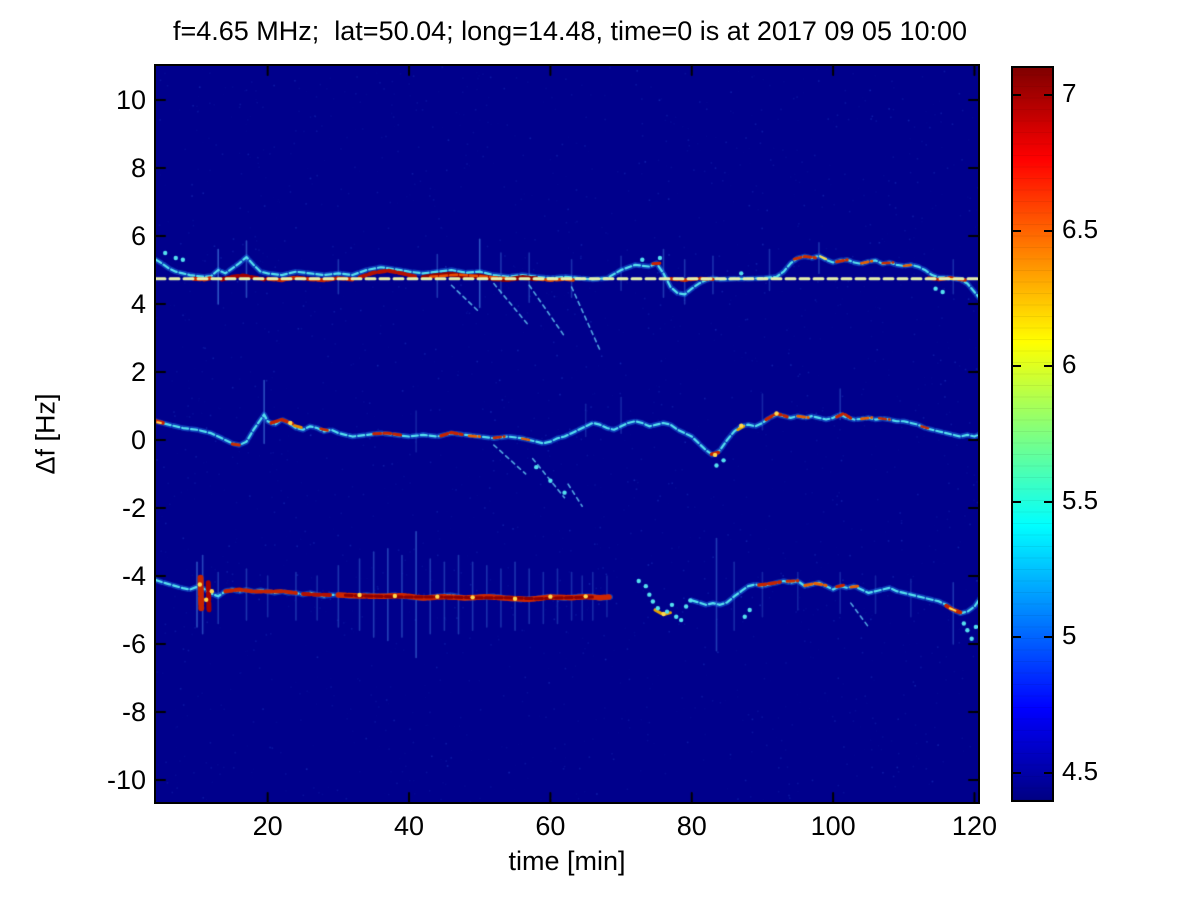  I want to click on y-tick-label: -2, so click(133, 507).